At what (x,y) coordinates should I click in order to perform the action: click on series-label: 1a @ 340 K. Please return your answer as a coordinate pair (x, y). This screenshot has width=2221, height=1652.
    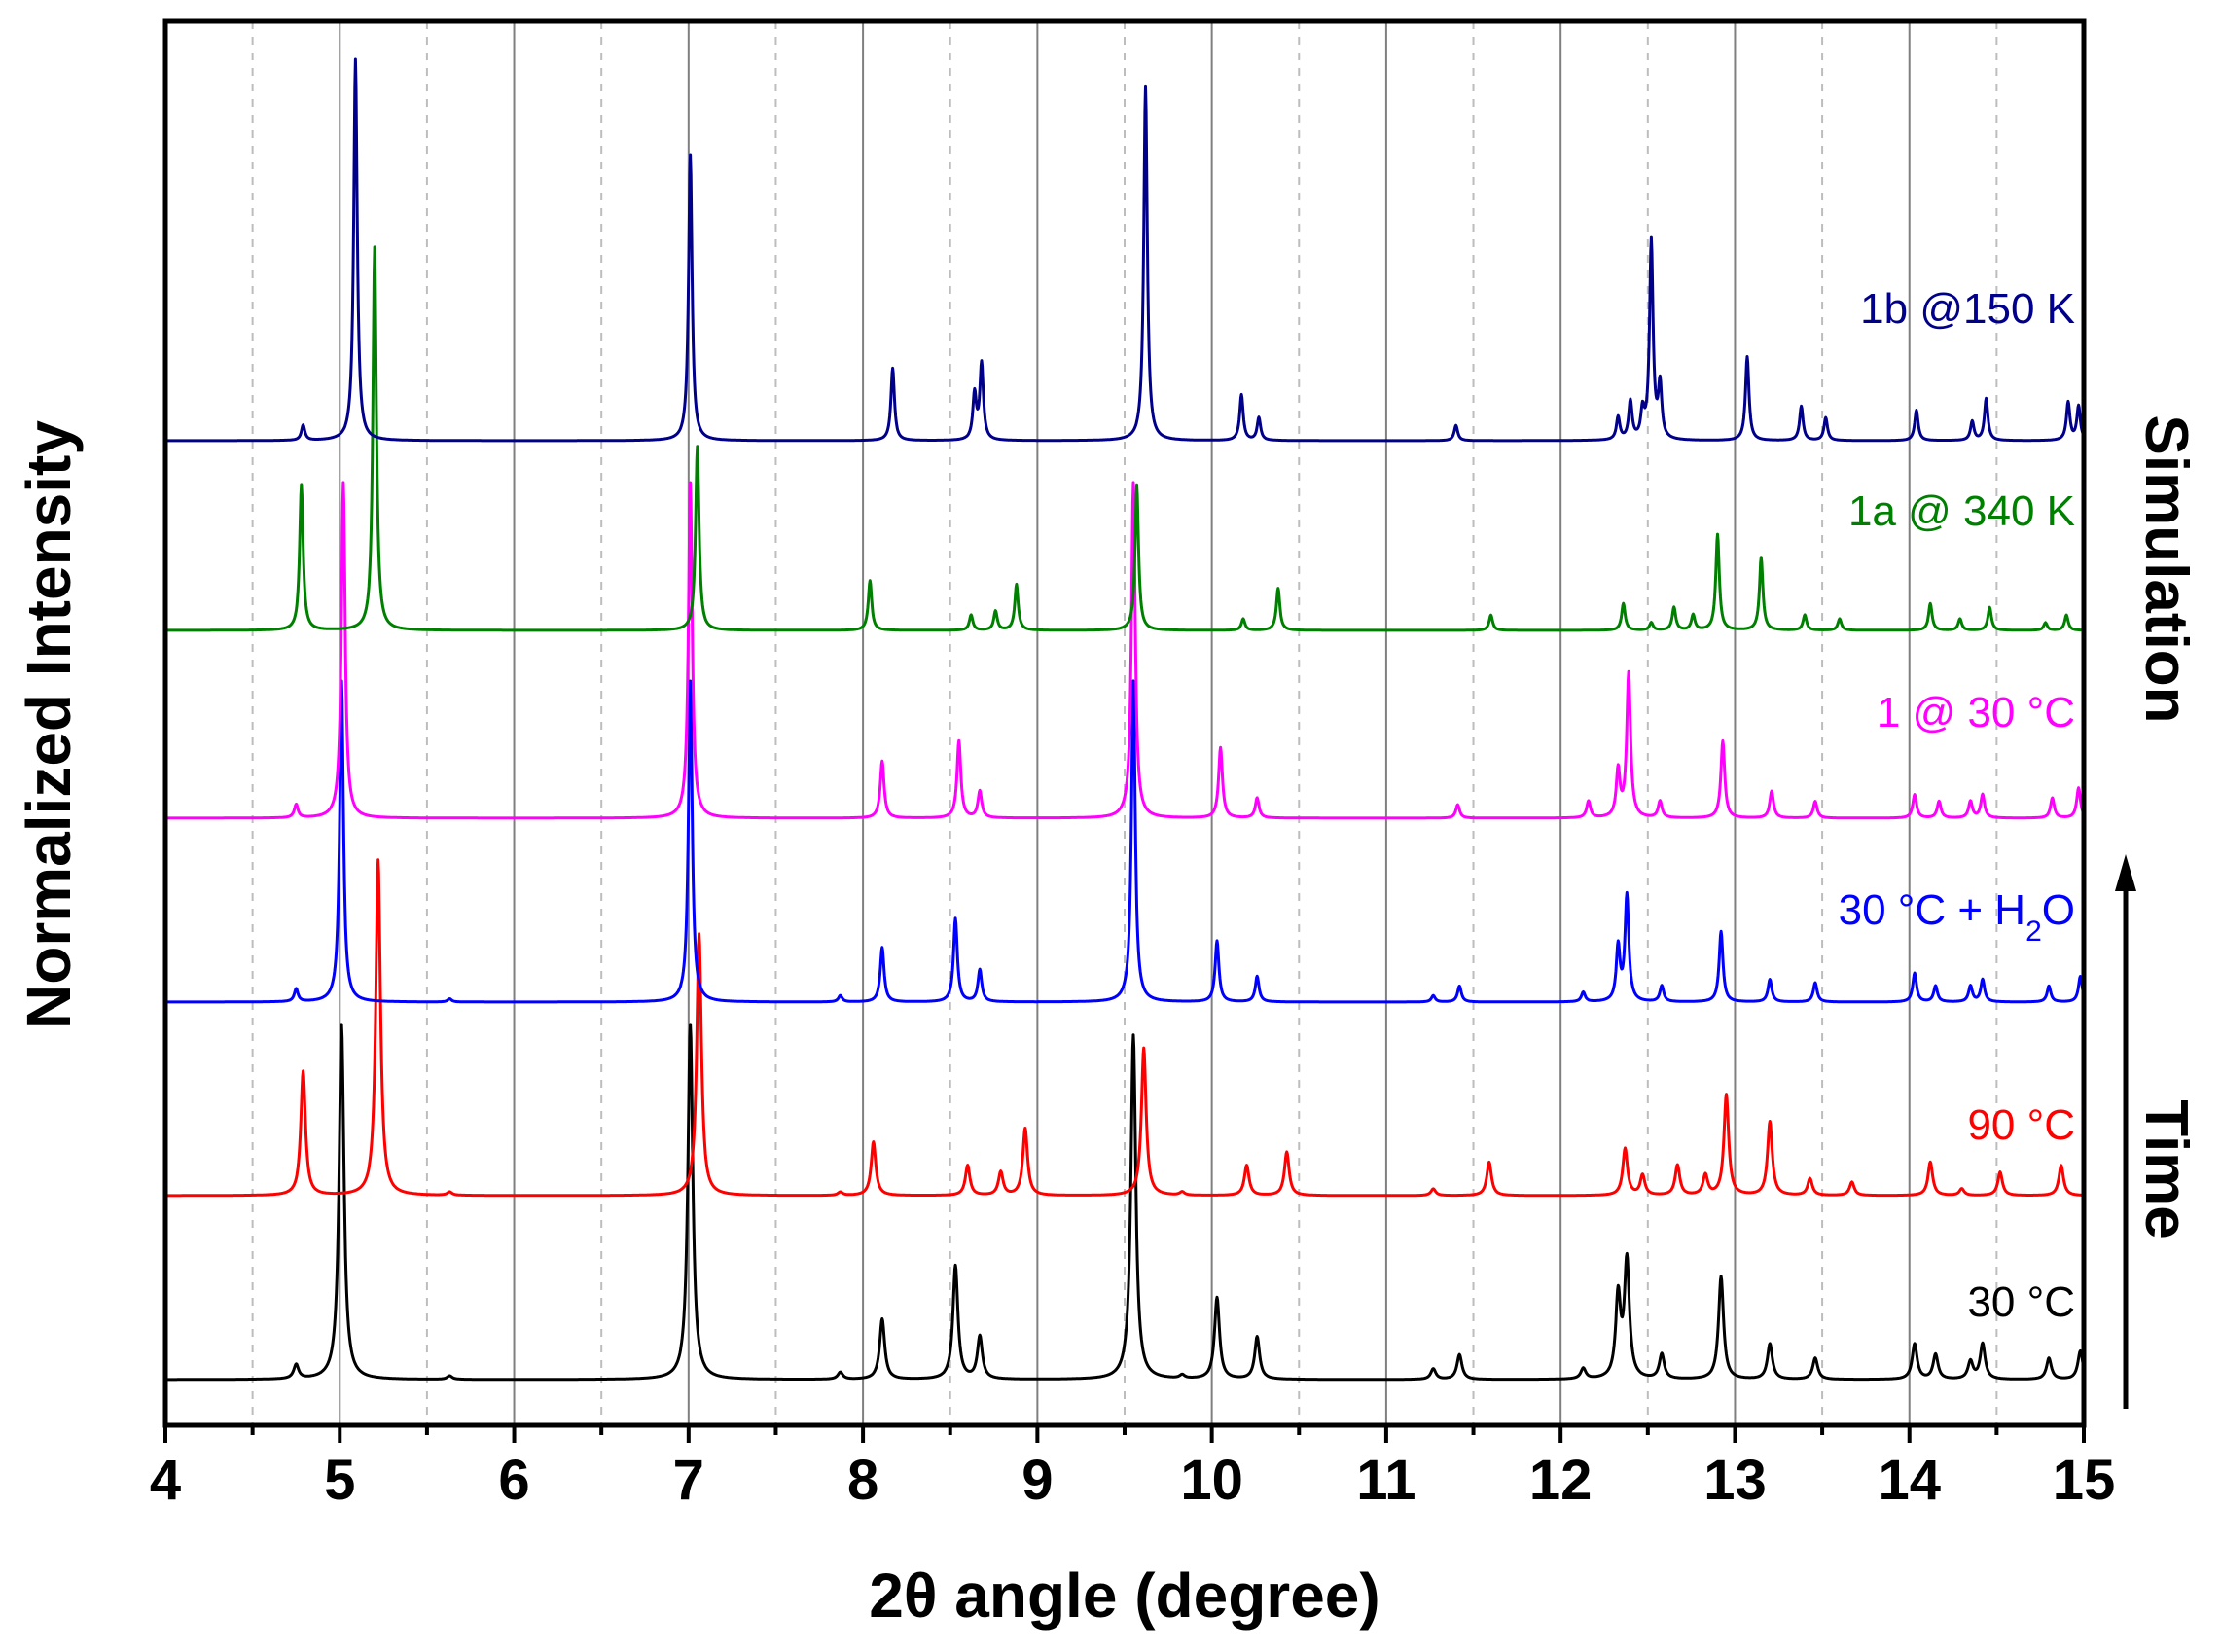
    Looking at the image, I should click on (1961, 511).